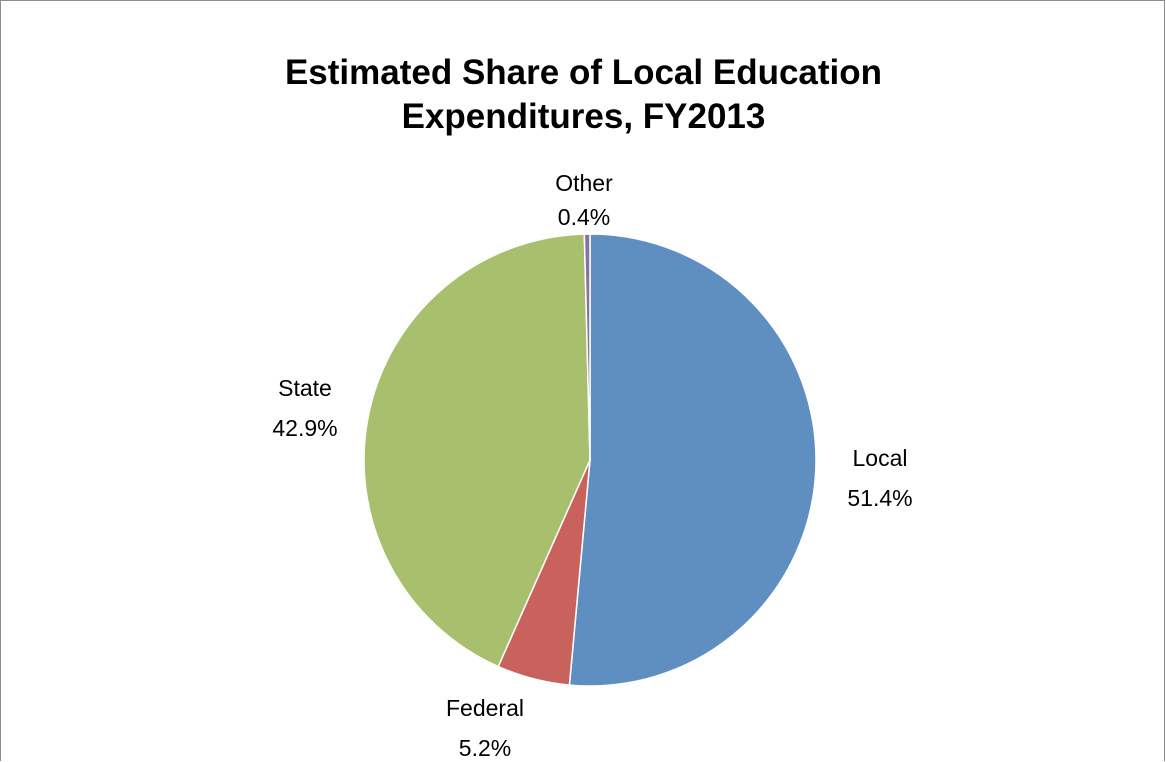  What do you see at coordinates (879, 498) in the screenshot?
I see `slice-label-value-local: 51.4%` at bounding box center [879, 498].